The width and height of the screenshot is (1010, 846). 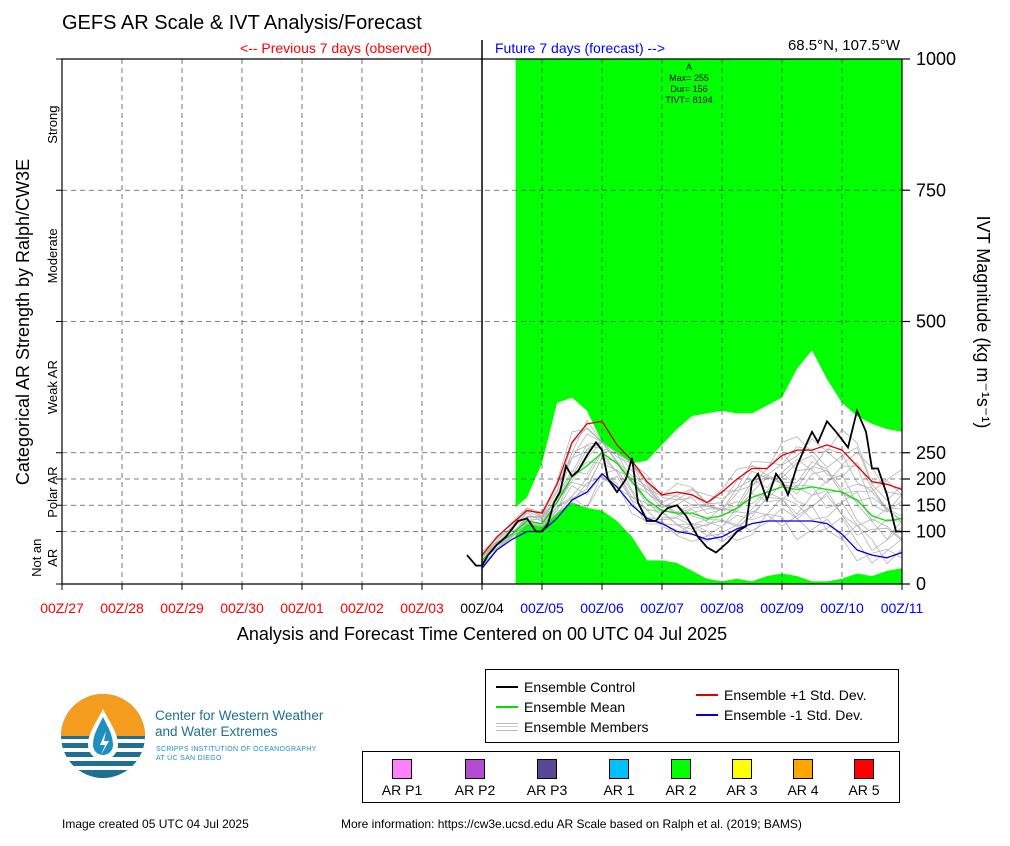 I want to click on category-label: Not an, so click(x=36, y=558).